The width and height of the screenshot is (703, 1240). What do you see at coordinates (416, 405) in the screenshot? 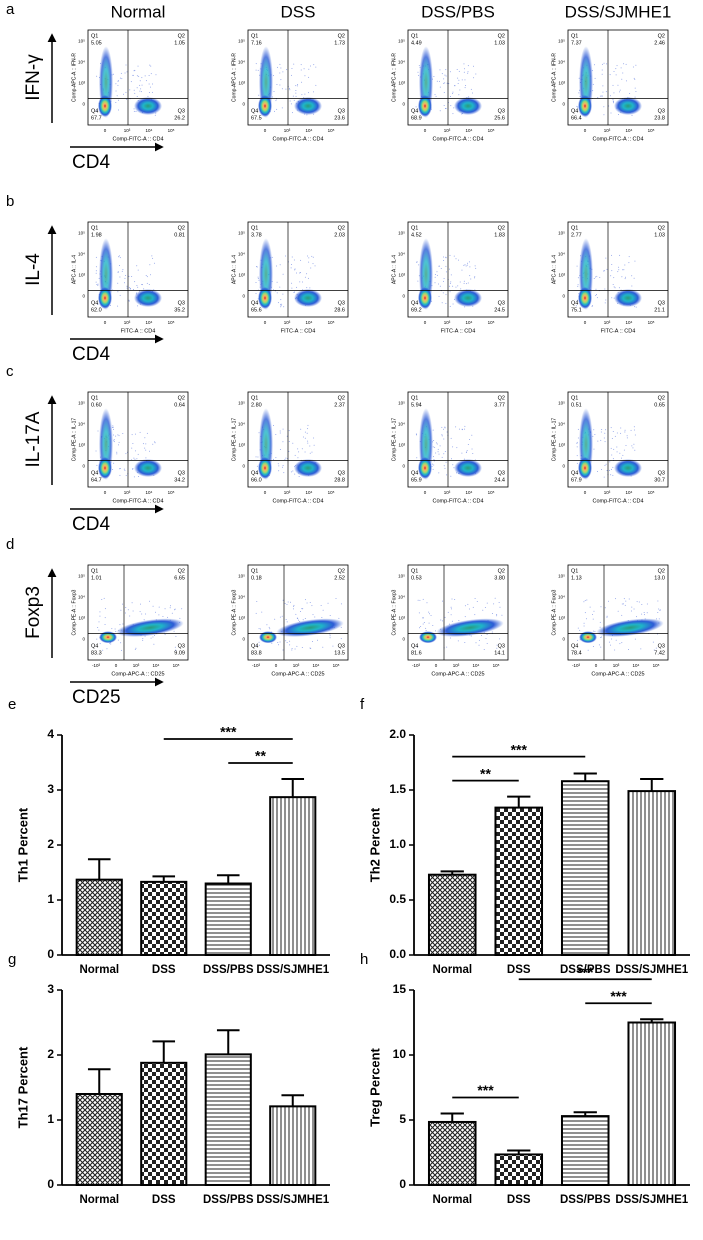
I see `quadrant-value: 5.94` at bounding box center [416, 405].